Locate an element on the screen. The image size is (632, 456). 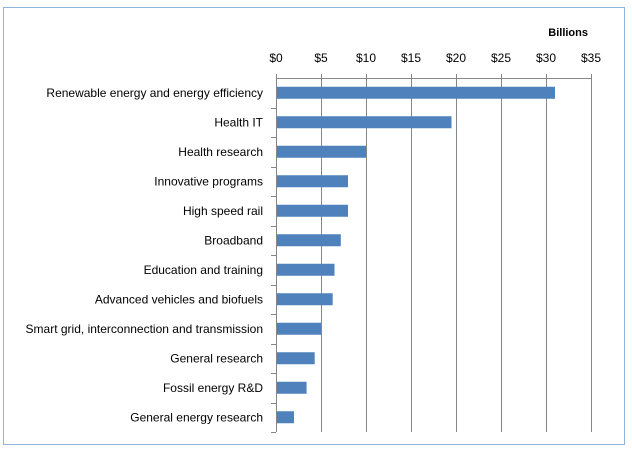
x-tick-label: $25 is located at coordinates (501, 58).